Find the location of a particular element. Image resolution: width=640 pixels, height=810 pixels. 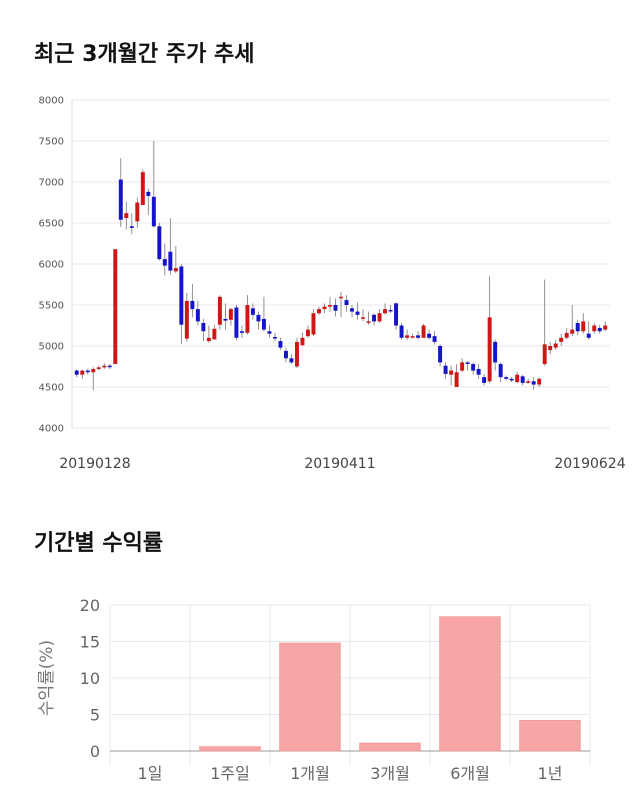

returns-x-tick-label: 6개월 is located at coordinates (470, 773).